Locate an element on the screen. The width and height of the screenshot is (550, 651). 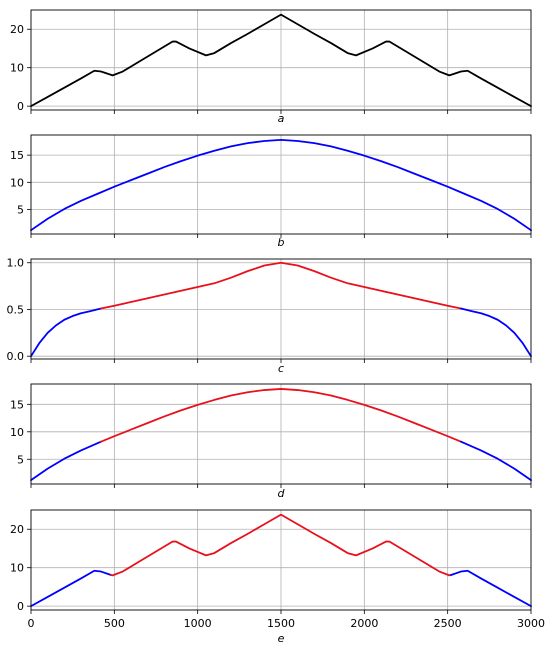
y-tick-label: 0.0 is located at coordinates (16, 356).